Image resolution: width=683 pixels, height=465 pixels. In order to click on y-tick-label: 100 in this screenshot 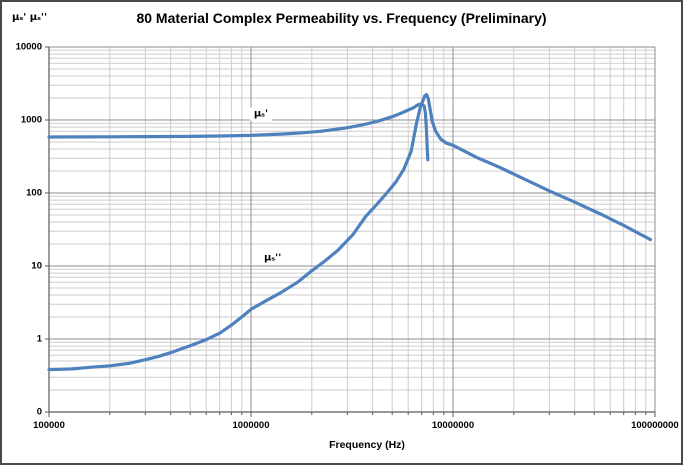, I will do `click(34, 193)`.